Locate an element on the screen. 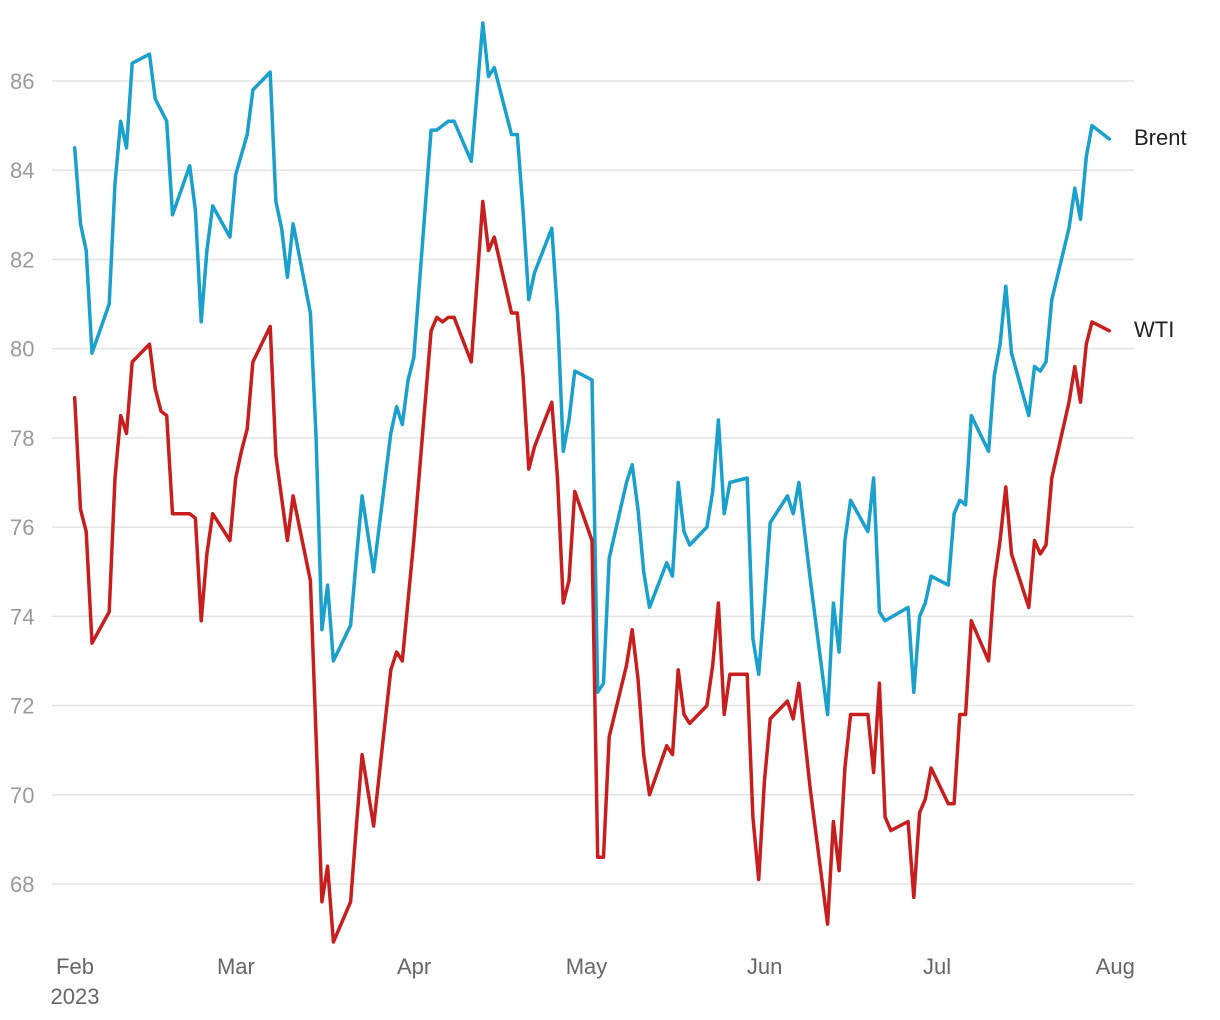  x-axis-tick-labels: 2023 Feb Mar Apr May Jun Jul Aug is located at coordinates (593, 981).